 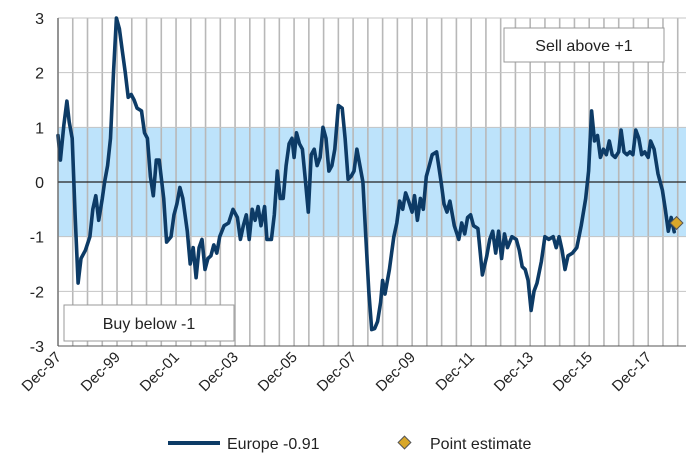 I want to click on x-tick-label: Dec-13, so click(x=514, y=372).